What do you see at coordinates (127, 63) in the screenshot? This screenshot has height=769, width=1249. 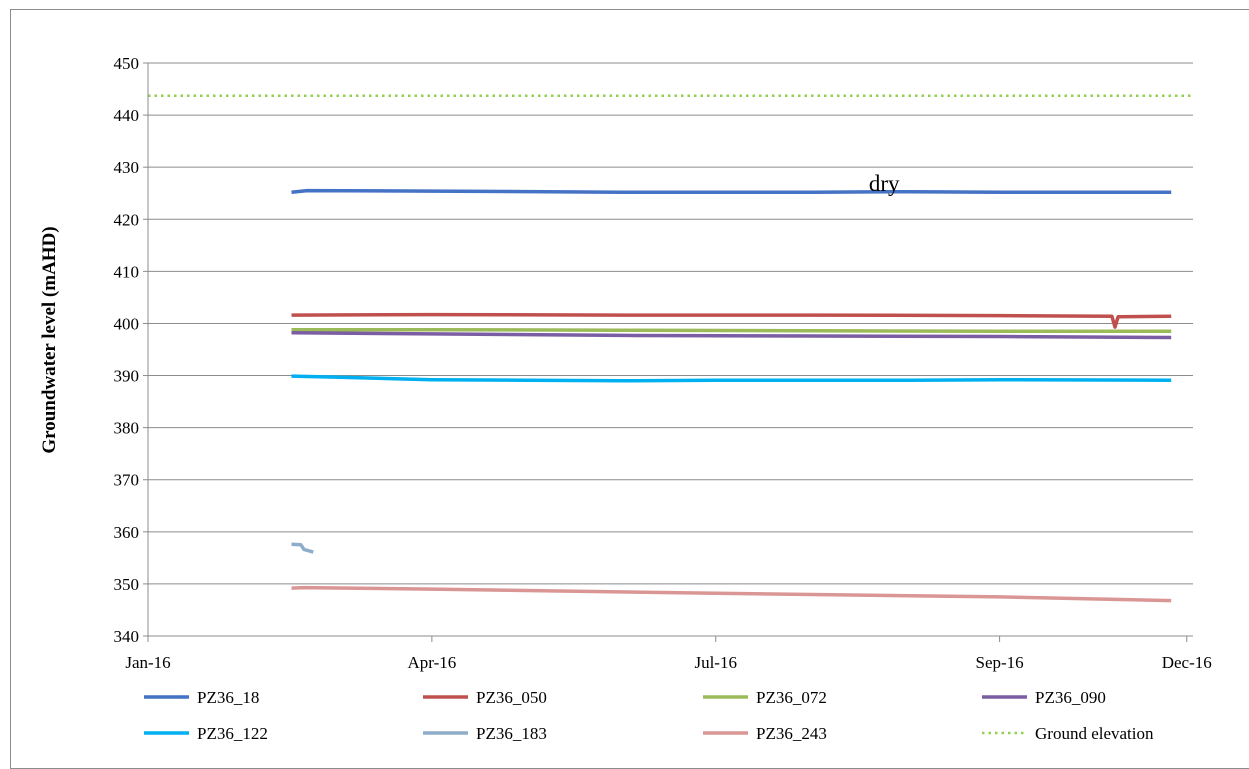 I see `y-tick-label: 450` at bounding box center [127, 63].